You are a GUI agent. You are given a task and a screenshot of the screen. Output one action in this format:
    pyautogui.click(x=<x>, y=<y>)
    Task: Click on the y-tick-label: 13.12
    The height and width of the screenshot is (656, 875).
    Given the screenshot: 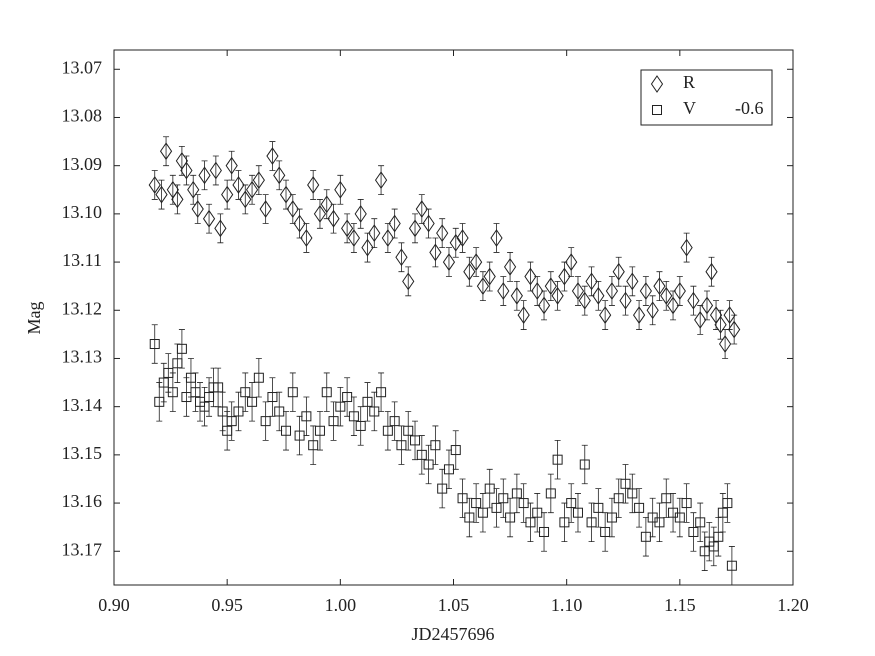 What is the action you would take?
    pyautogui.click(x=82, y=308)
    